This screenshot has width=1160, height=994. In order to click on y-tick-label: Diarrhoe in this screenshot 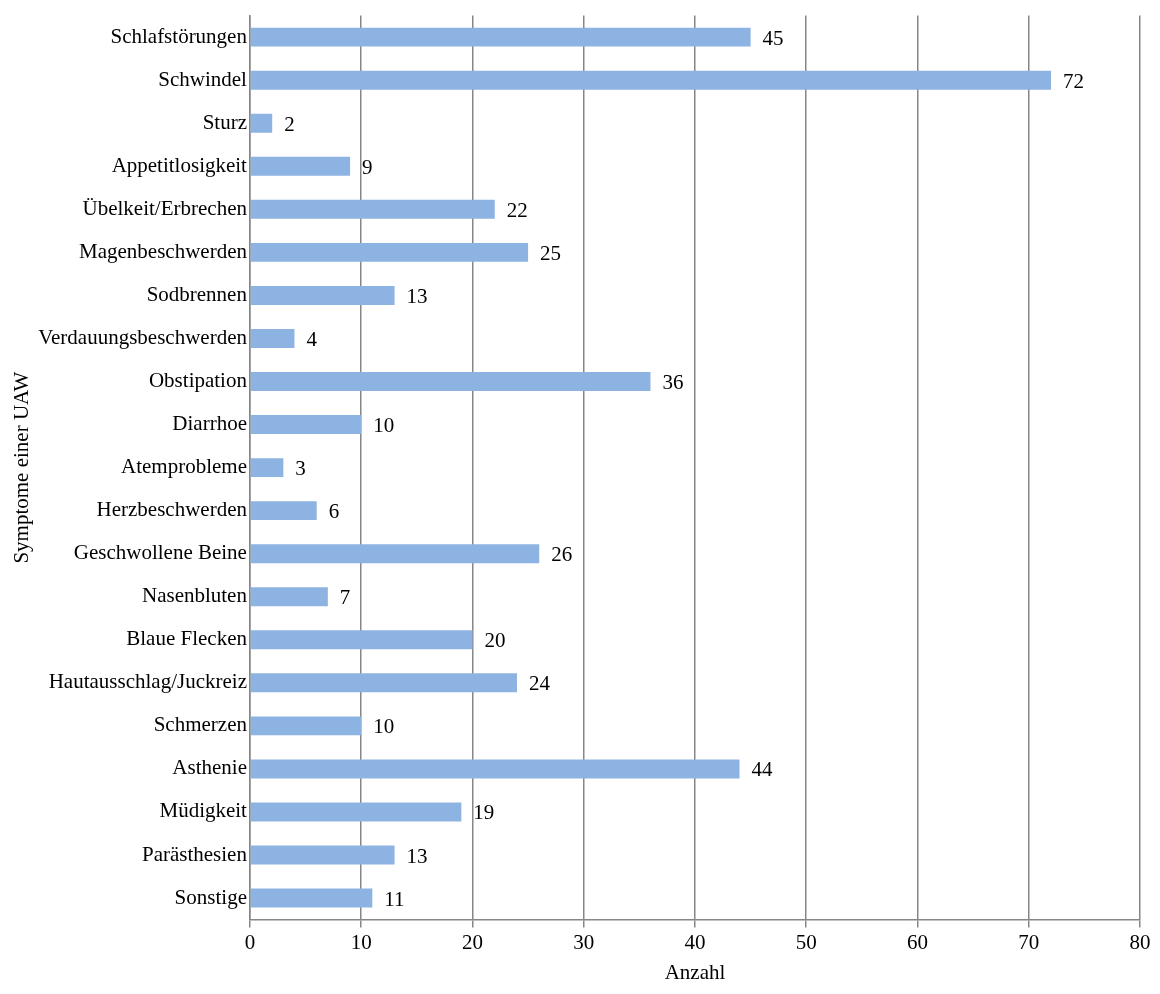, I will do `click(209, 423)`.